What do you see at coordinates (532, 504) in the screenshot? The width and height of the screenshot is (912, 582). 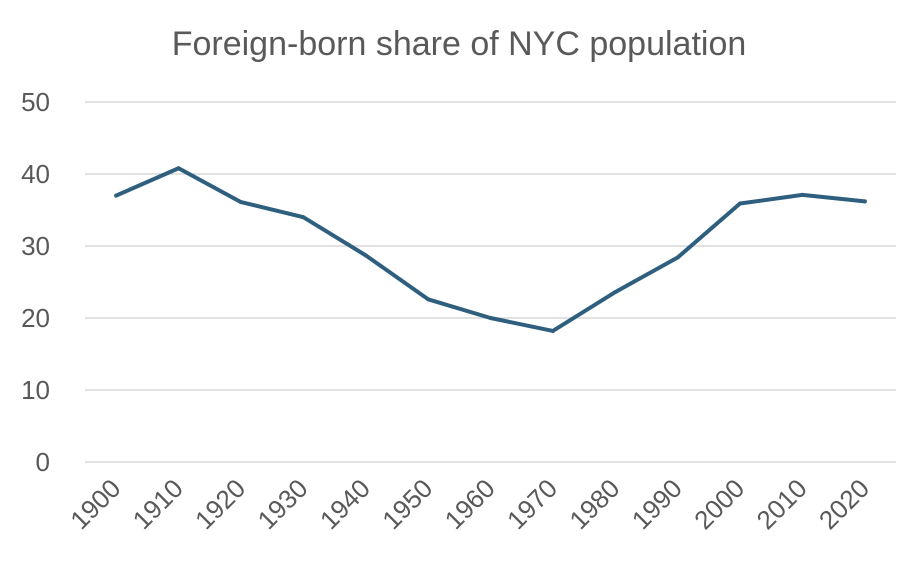 I see `x-tick-label: 1970` at bounding box center [532, 504].